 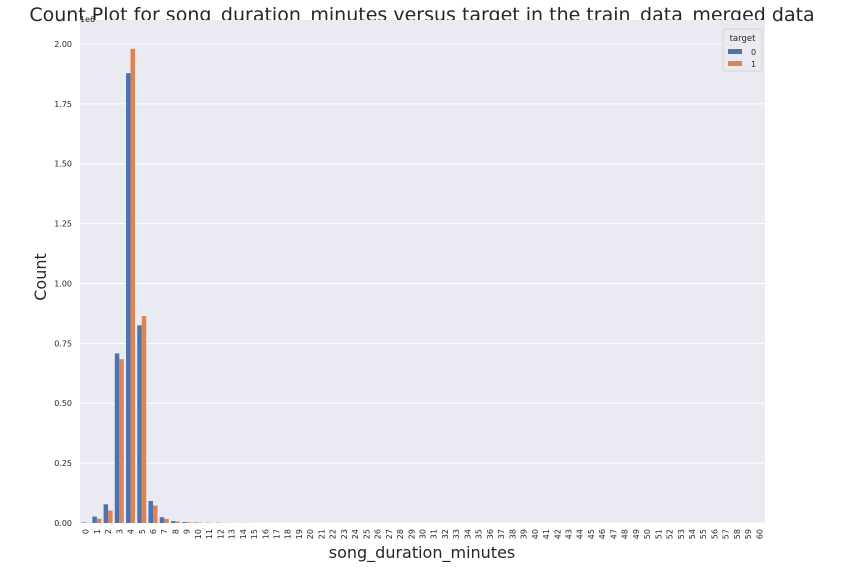 What do you see at coordinates (389, 534) in the screenshot?
I see `x-tick-label: 27` at bounding box center [389, 534].